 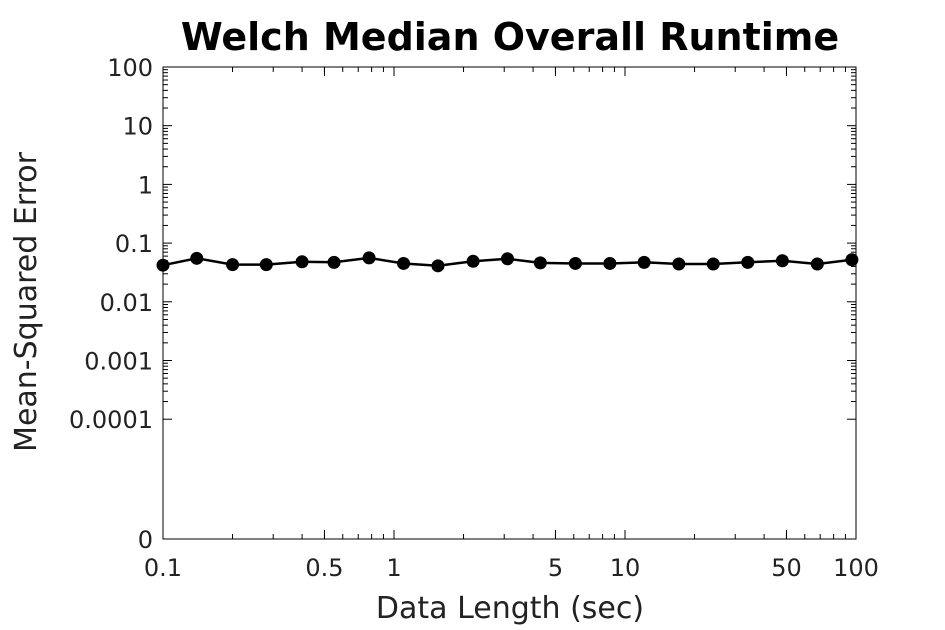 What do you see at coordinates (130, 68) in the screenshot?
I see `y-tick-label: 100` at bounding box center [130, 68].